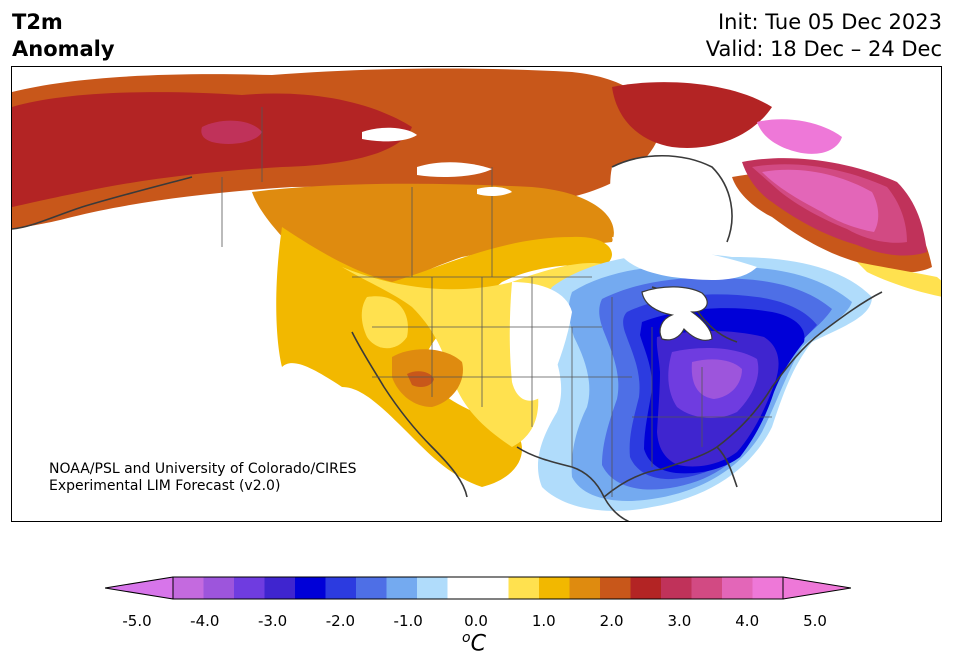 The height and width of the screenshot is (671, 954). I want to click on anomaly-region-east-pink, so click(820, 200).